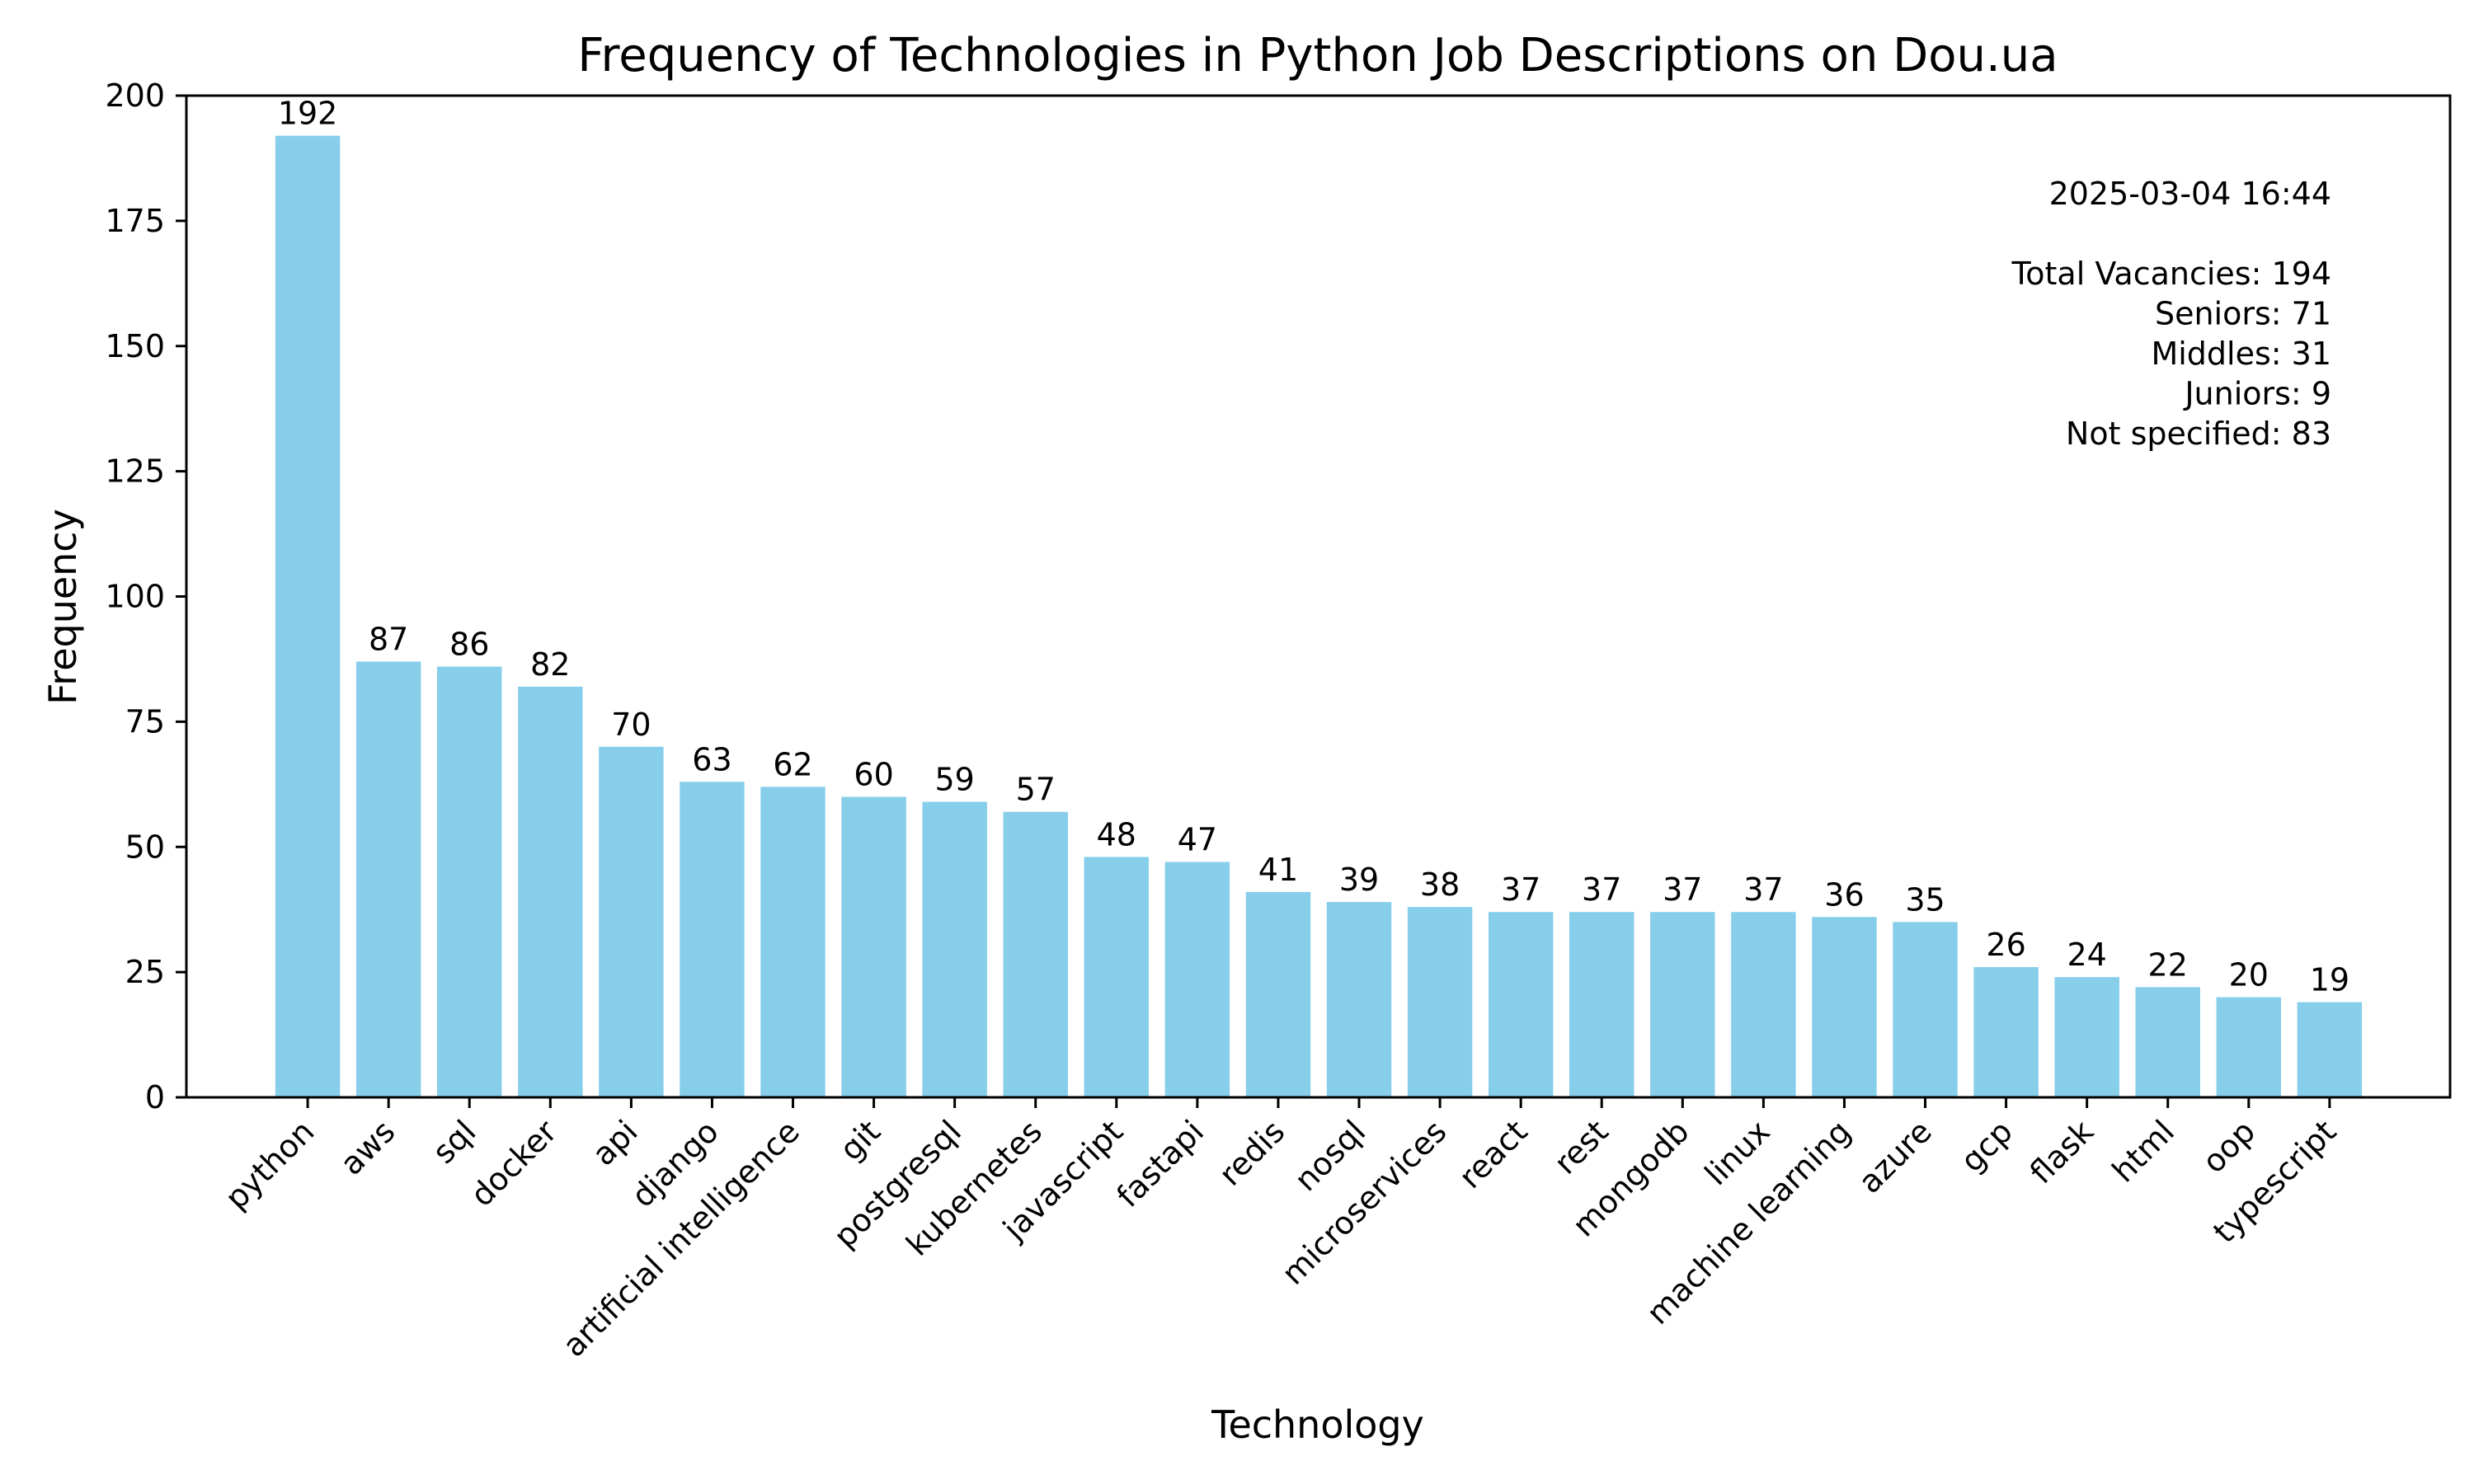  What do you see at coordinates (145, 847) in the screenshot?
I see `y-tick-label: 50` at bounding box center [145, 847].